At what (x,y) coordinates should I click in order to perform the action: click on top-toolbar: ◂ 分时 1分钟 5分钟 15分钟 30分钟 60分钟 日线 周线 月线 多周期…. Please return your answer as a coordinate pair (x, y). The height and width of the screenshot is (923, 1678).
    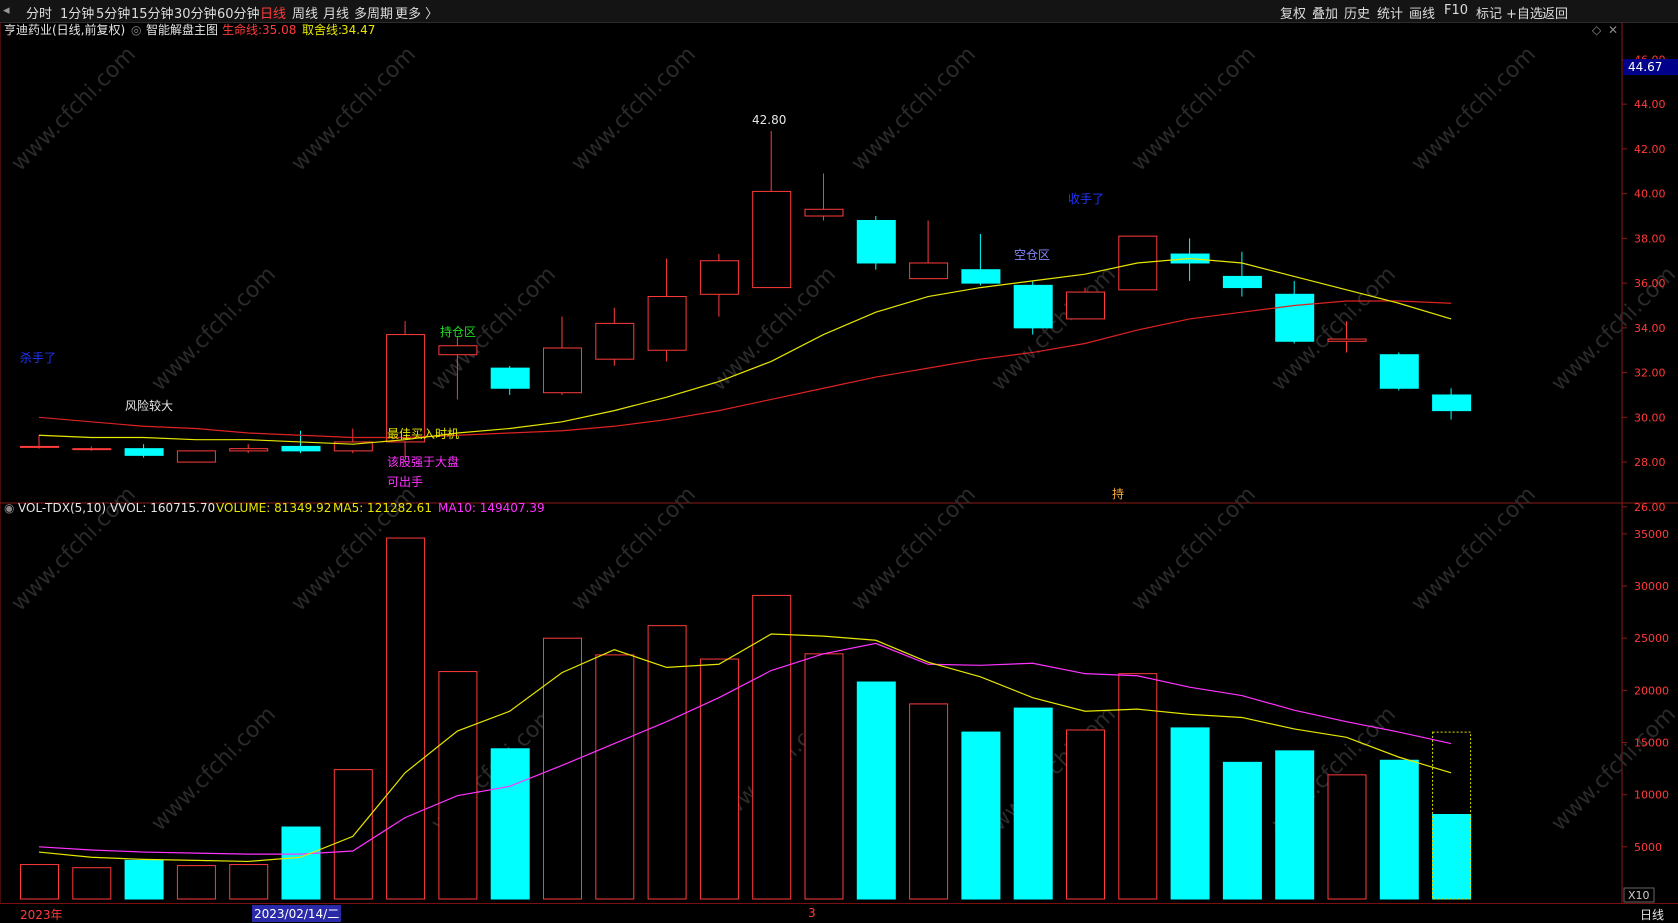
    Looking at the image, I should click on (839, 11).